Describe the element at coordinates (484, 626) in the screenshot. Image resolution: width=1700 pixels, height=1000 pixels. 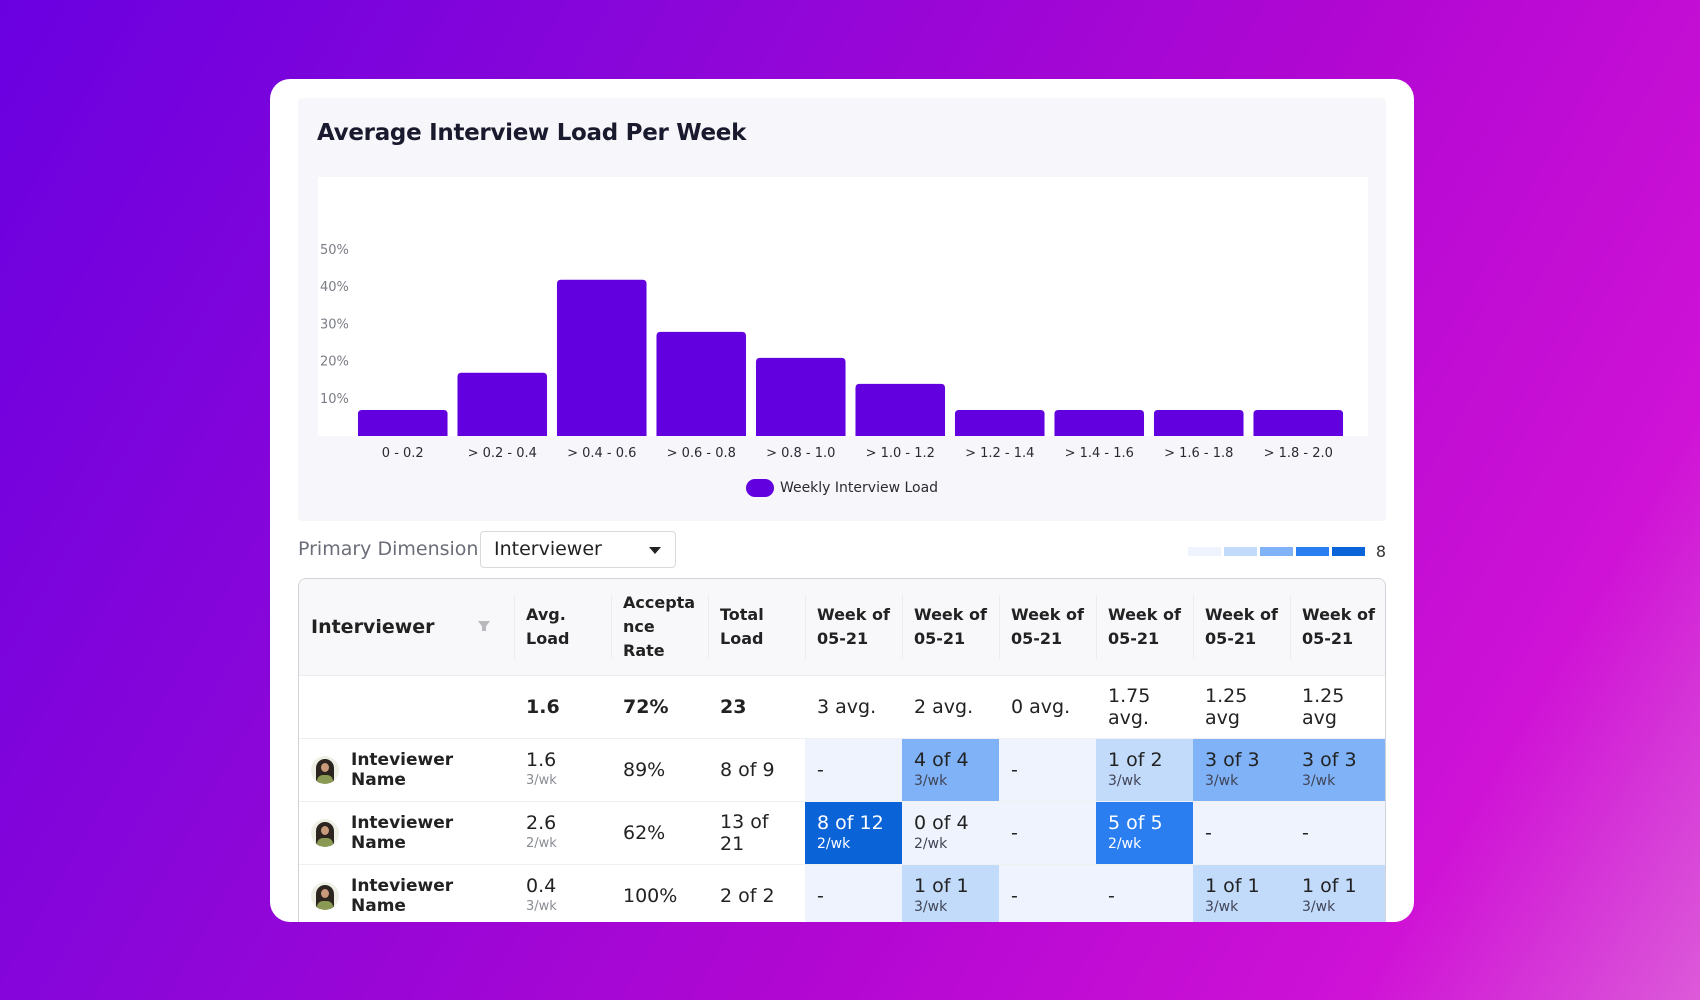
I see `filter-icon` at that location.